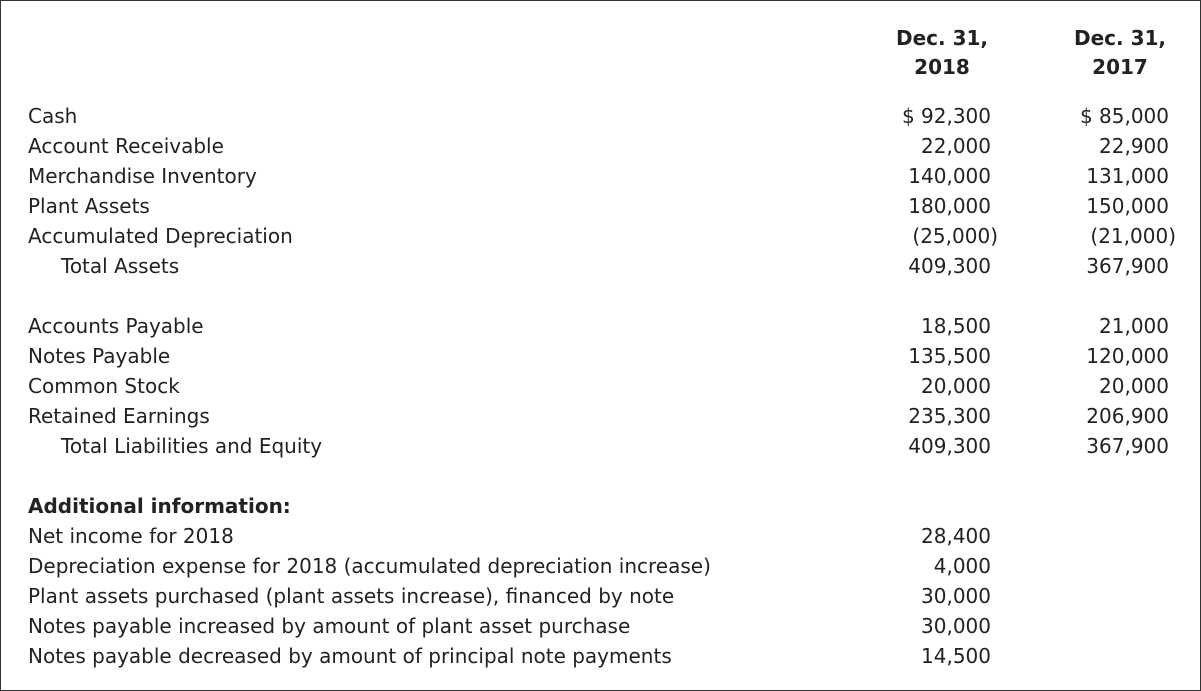 This screenshot has height=691, width=1201. Describe the element at coordinates (955, 236) in the screenshot. I see `row-value: (25,000)` at that location.